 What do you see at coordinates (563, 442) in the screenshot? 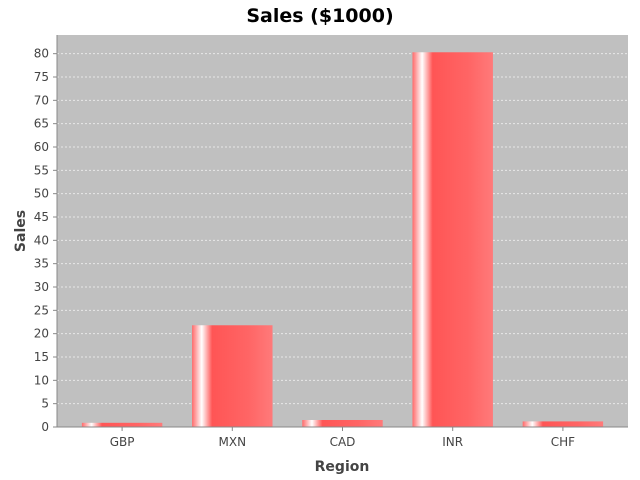
I see `x-tick-label: CHF` at bounding box center [563, 442].